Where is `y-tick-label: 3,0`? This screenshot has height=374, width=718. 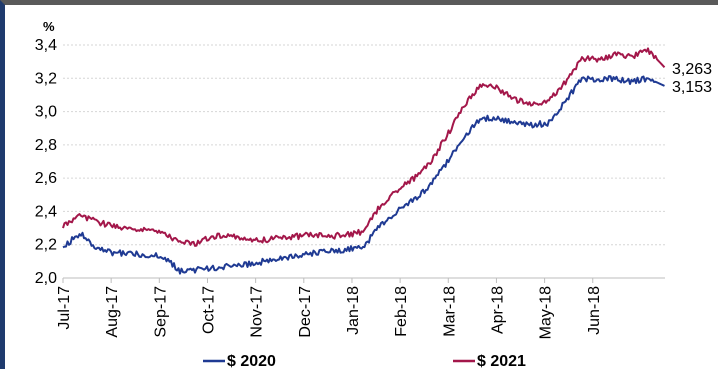 y-tick-label: 3,0 is located at coordinates (46, 112).